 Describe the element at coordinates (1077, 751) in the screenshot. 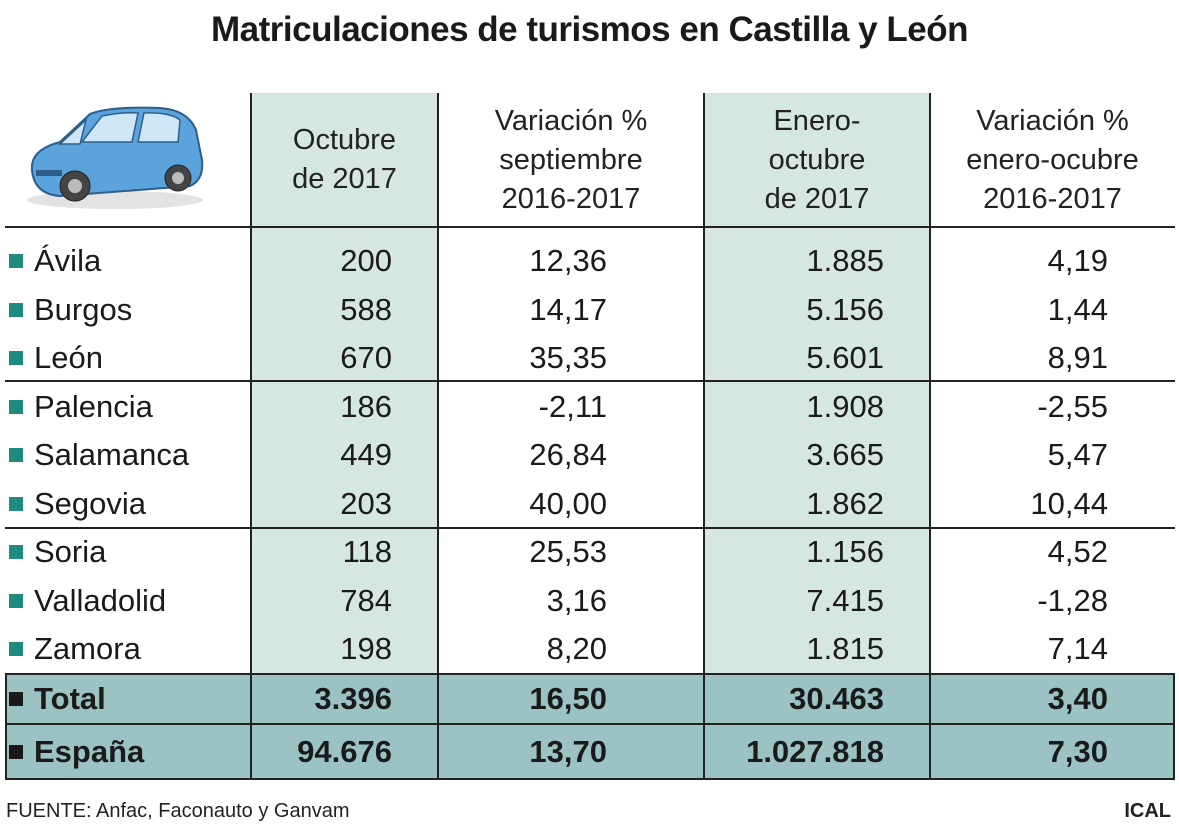

I see `cell-value: 7,30` at that location.